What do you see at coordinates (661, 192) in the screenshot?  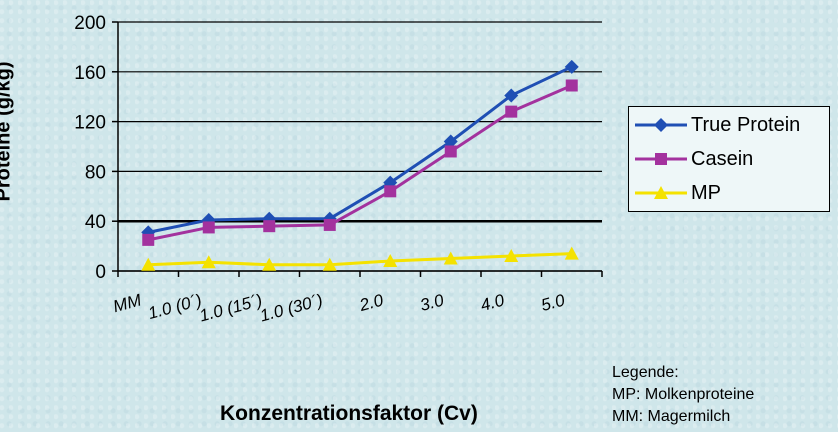 I see `legend-swatch-triangle-icon` at bounding box center [661, 192].